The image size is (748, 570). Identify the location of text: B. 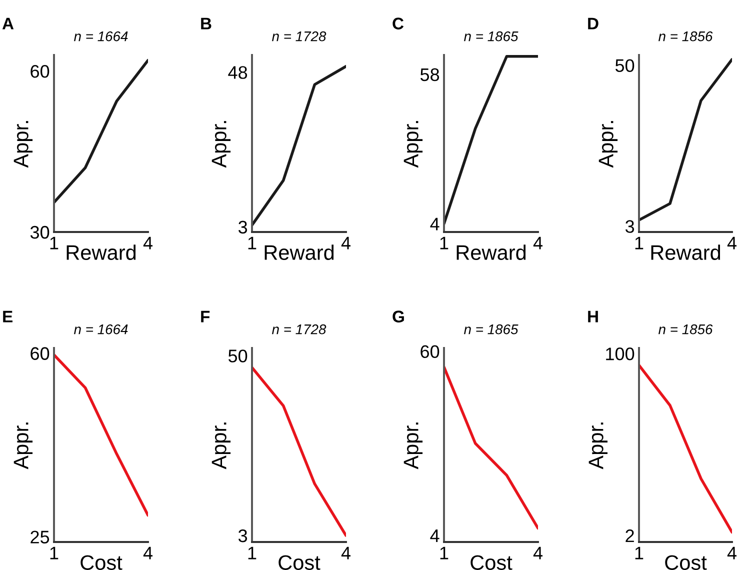
(206, 24).